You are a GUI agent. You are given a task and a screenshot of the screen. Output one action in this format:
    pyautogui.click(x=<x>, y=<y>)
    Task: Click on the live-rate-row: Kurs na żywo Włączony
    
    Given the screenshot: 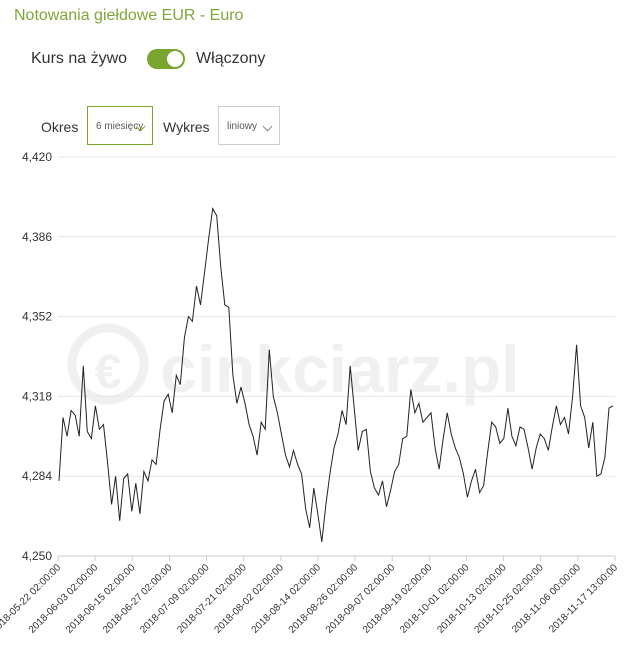 What is the action you would take?
    pyautogui.click(x=148, y=59)
    